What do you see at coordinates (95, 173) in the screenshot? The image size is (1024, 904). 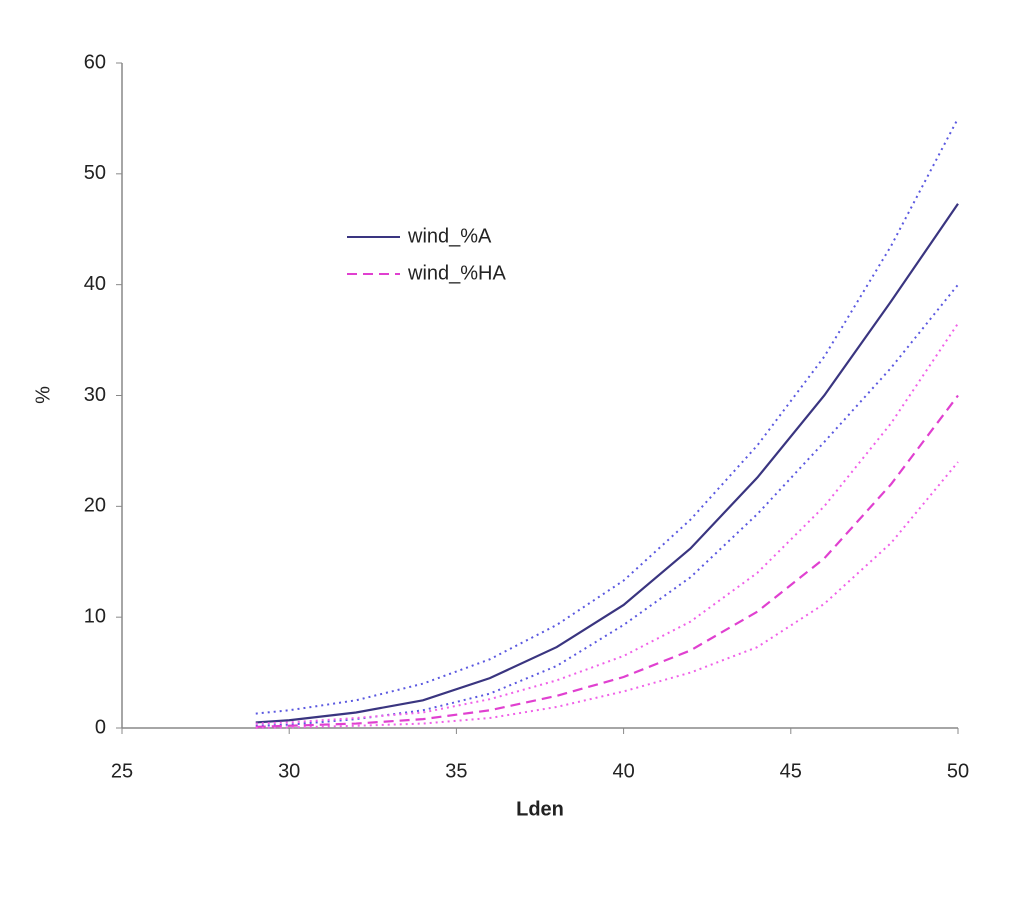 I see `y-tick-label: 50` at bounding box center [95, 173].